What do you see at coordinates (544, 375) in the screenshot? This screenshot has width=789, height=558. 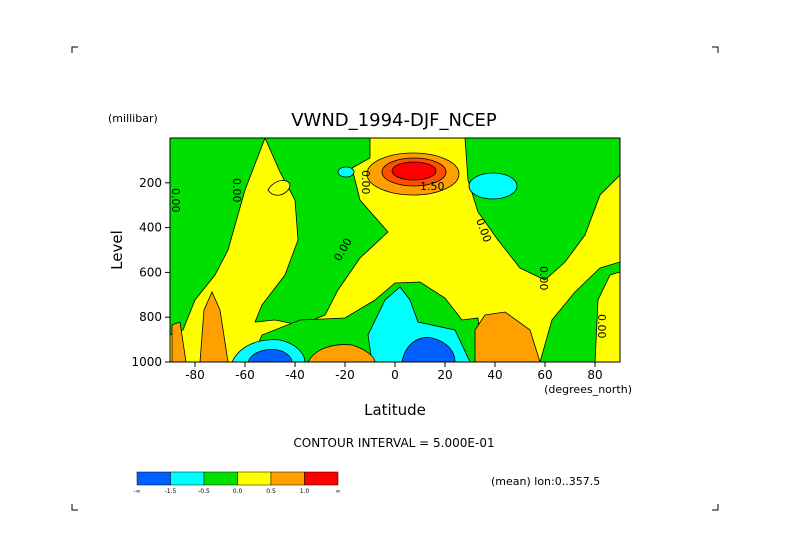 I see `x-tick-label: 60` at bounding box center [544, 375].